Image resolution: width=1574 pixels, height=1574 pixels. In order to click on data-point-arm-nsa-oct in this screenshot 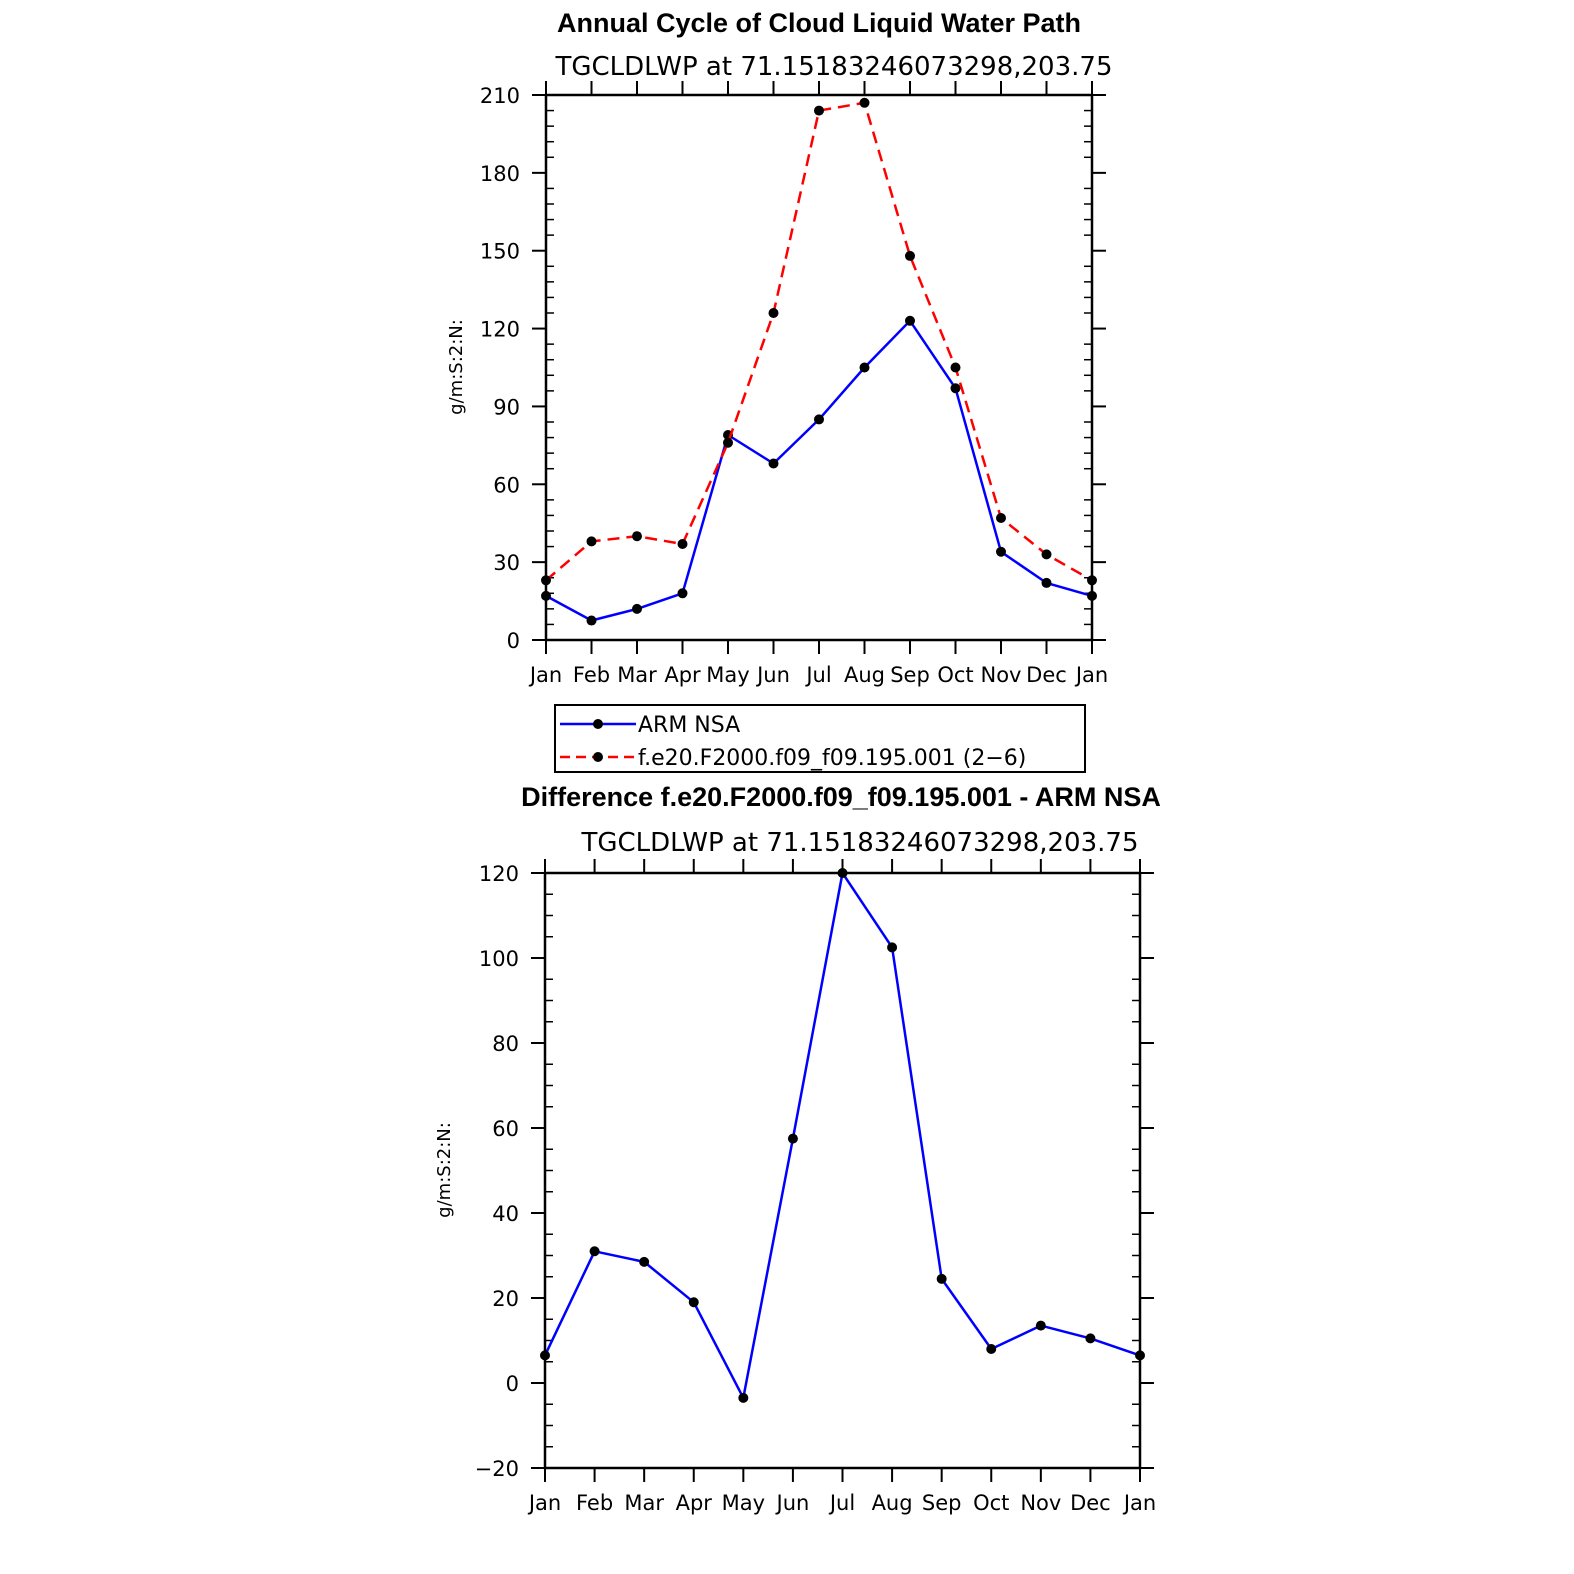, I will do `click(955, 388)`.